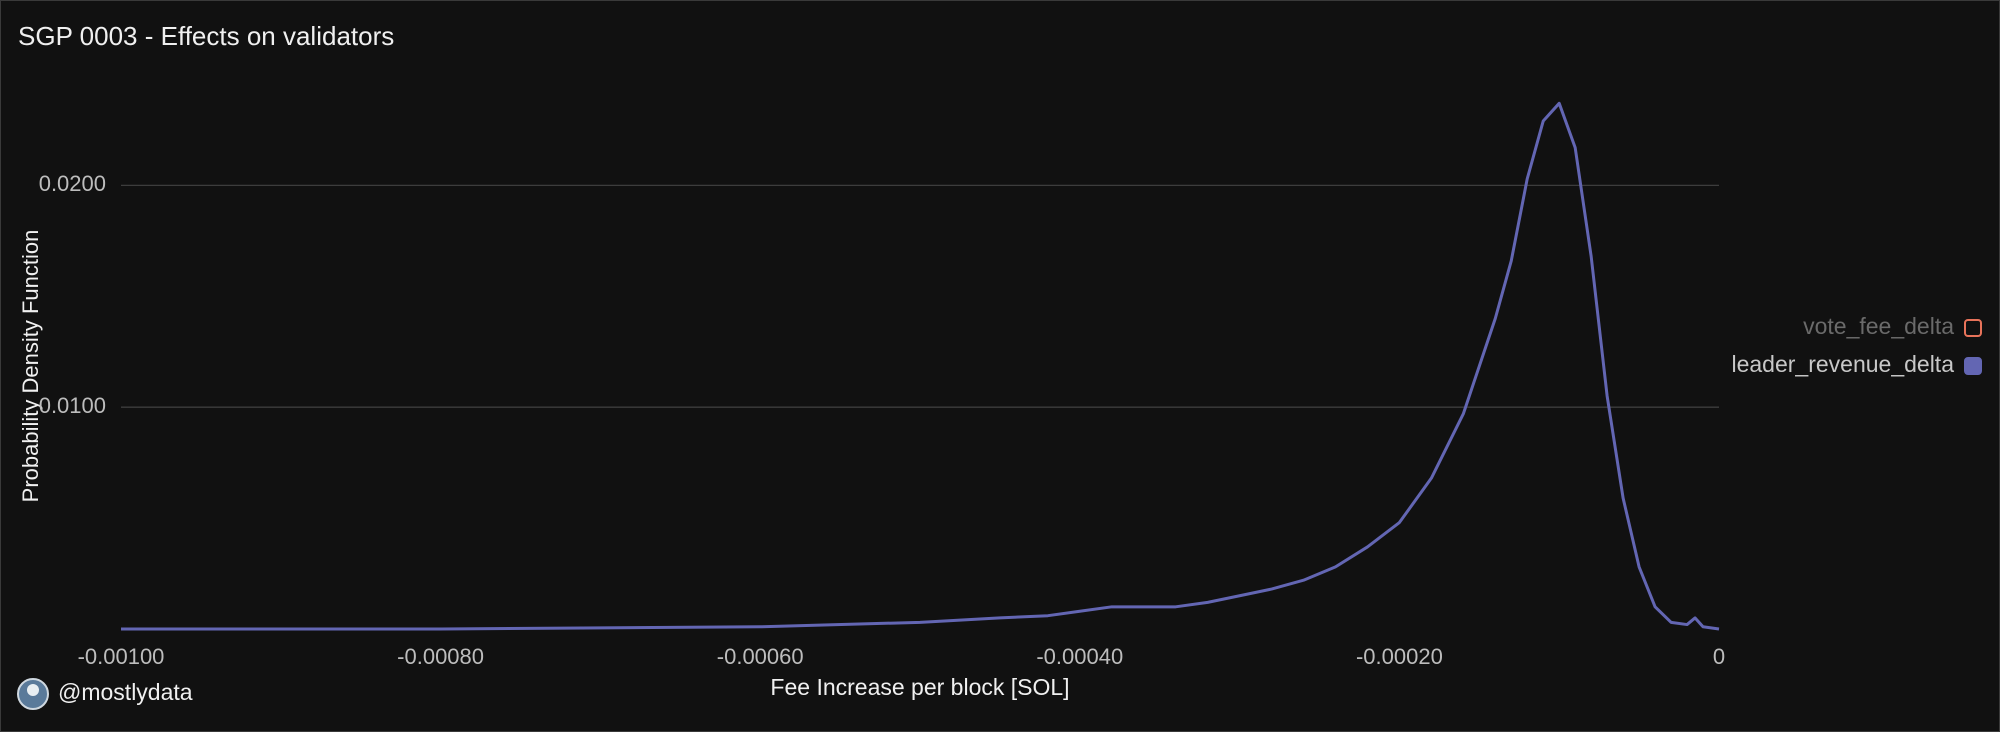  I want to click on x-tick-label: -0.00080, so click(440, 656).